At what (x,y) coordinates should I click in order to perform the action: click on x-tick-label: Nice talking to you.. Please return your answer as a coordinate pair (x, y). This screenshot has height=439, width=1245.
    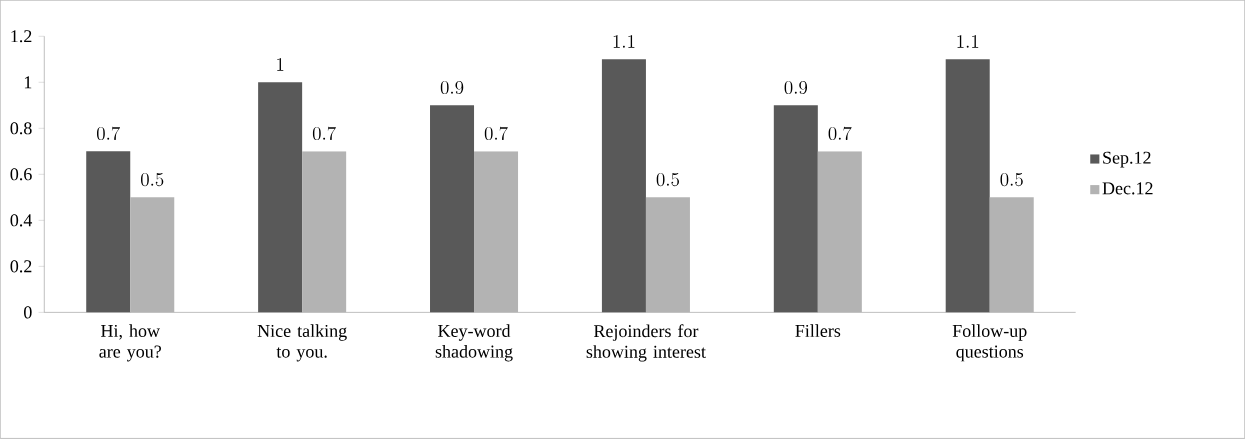
    Looking at the image, I should click on (302, 343).